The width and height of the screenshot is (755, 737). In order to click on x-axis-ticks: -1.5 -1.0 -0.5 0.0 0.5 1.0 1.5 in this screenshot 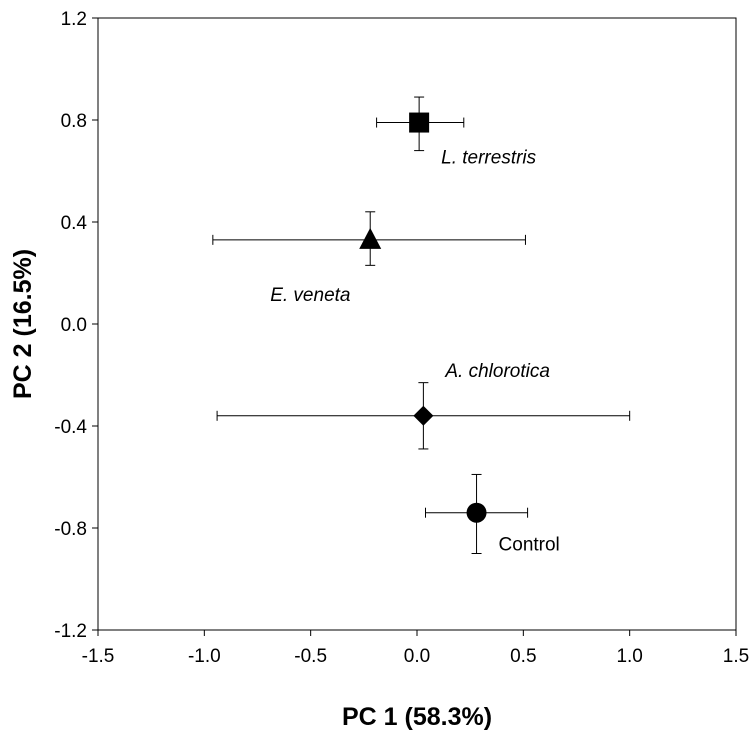, I will do `click(415, 648)`.